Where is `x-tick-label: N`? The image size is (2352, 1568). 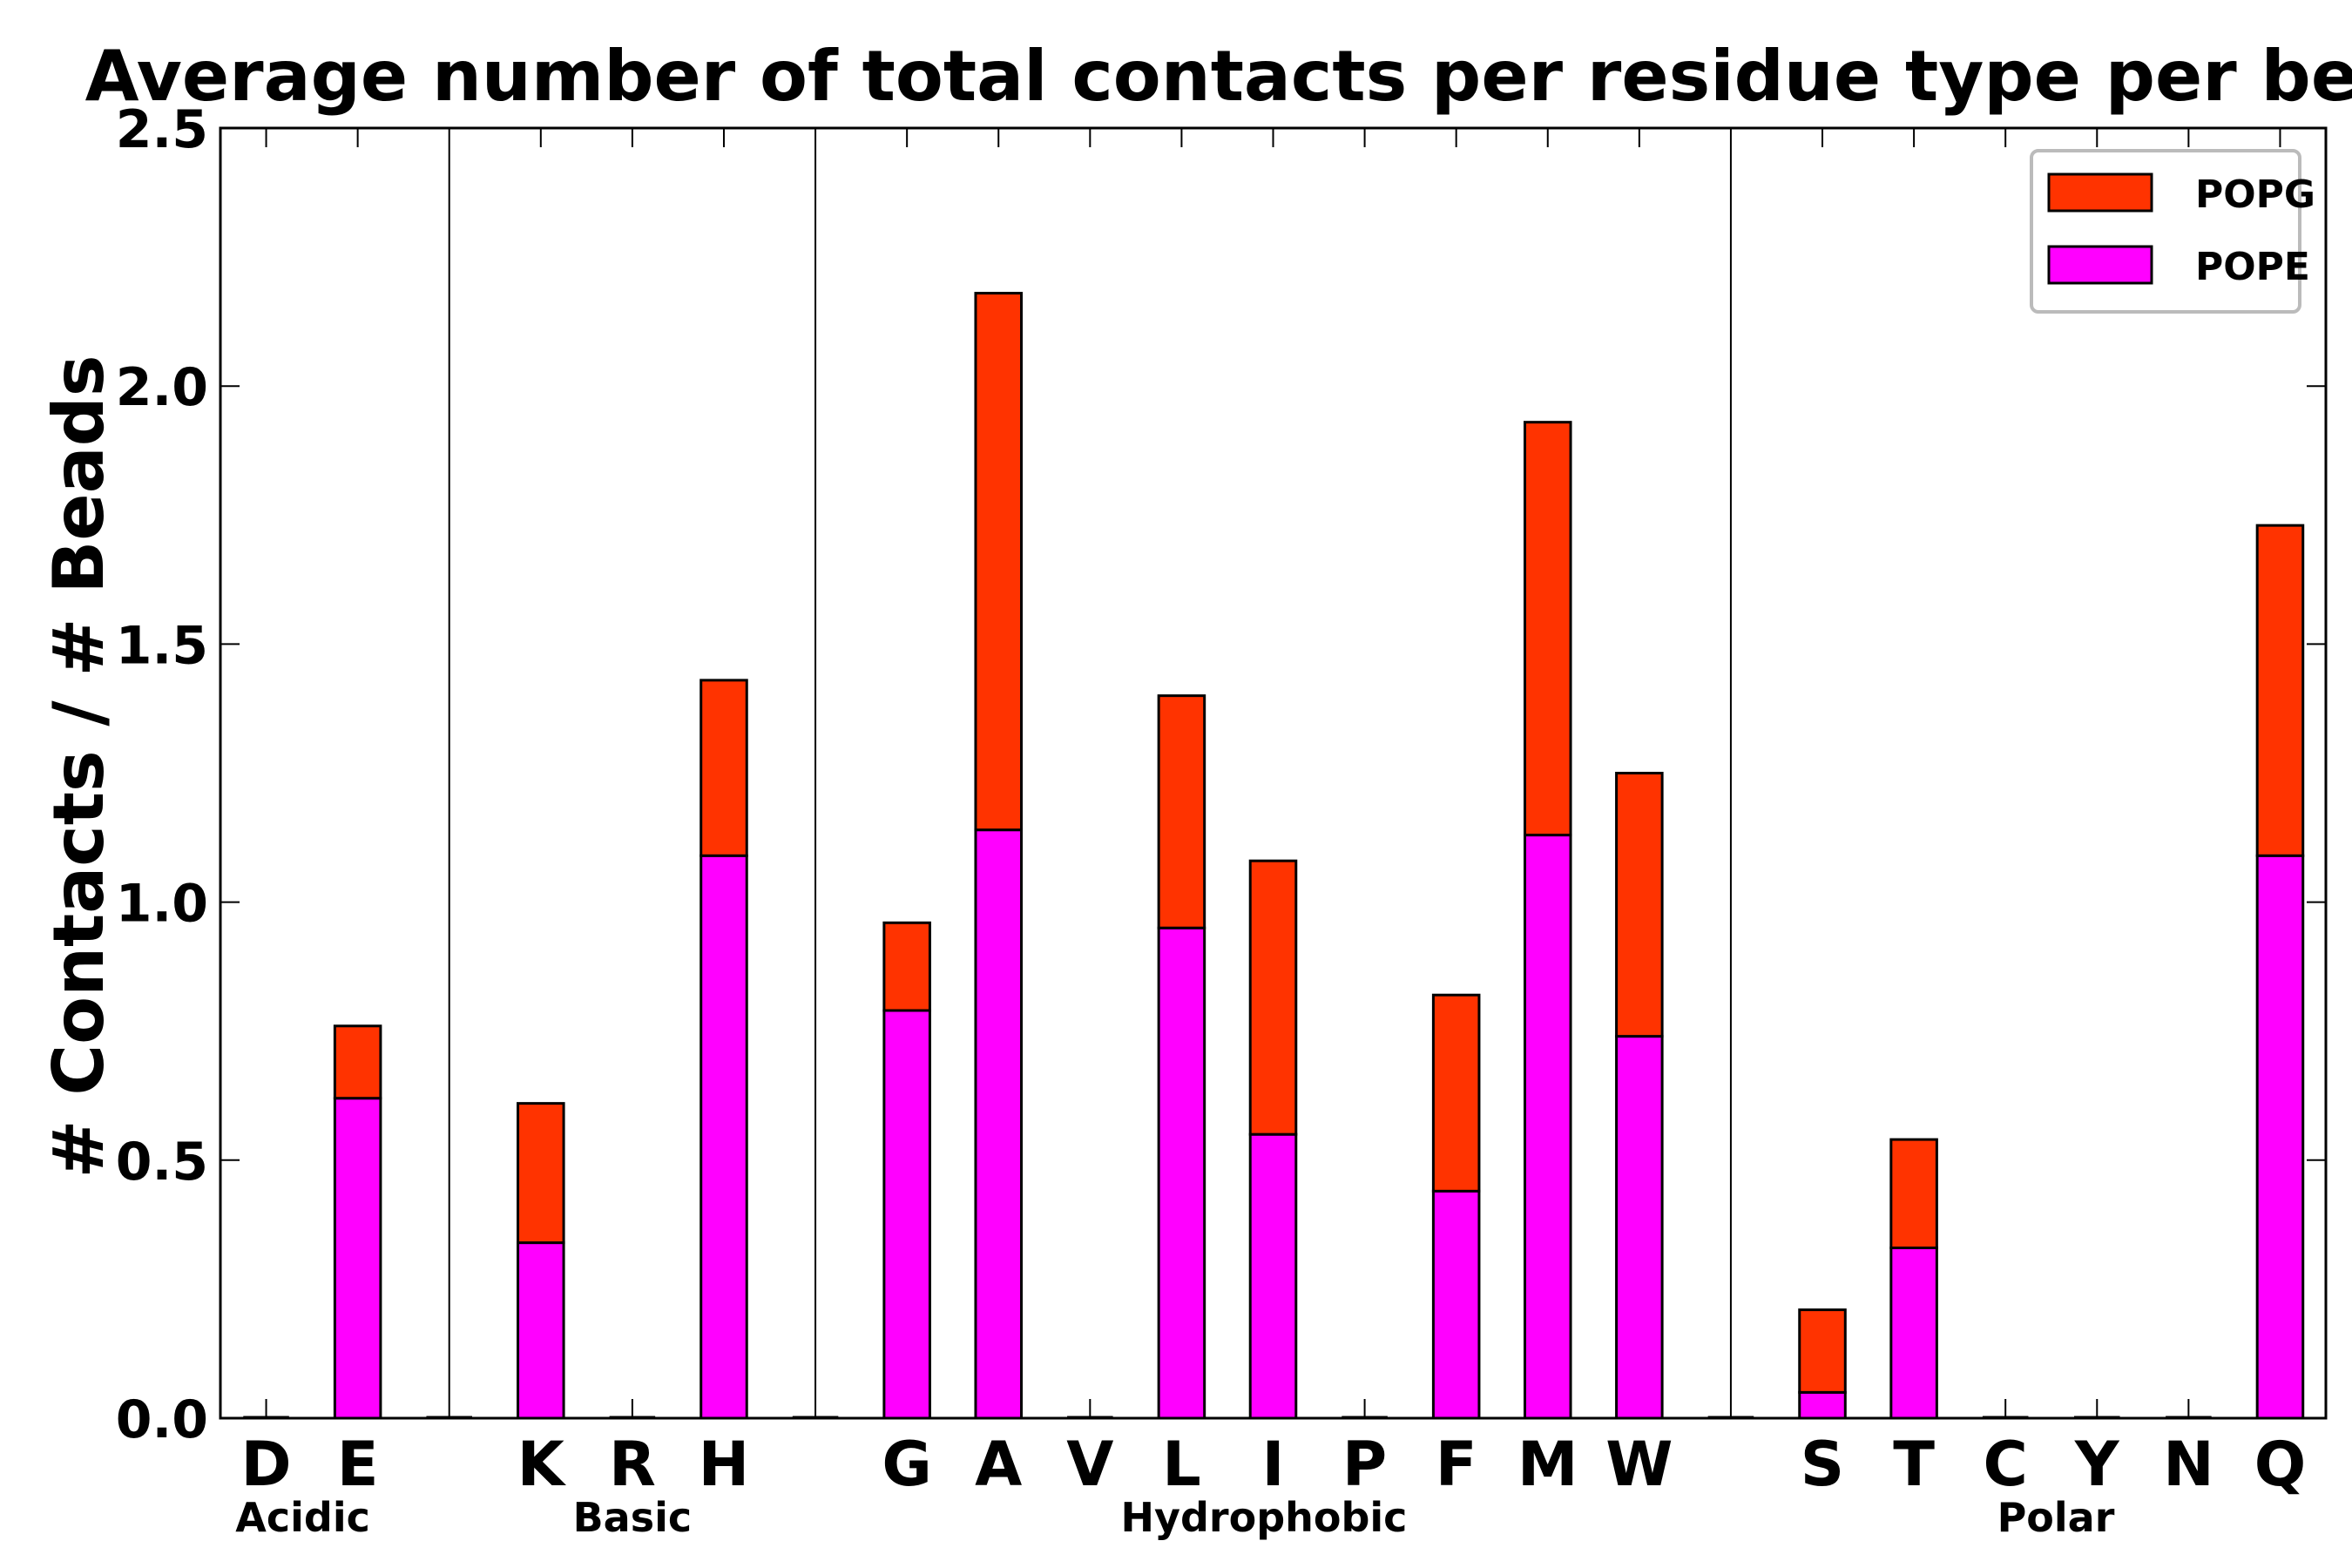 x-tick-label: N is located at coordinates (2188, 1464).